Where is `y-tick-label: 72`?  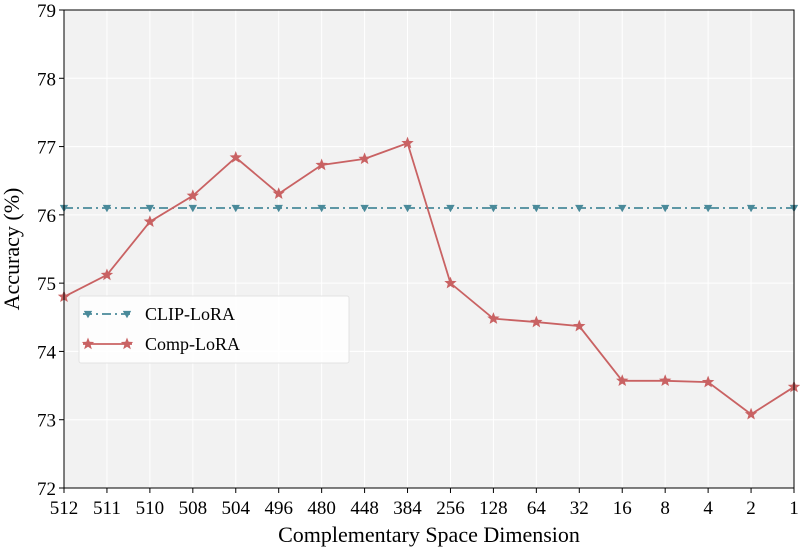 y-tick-label: 72 is located at coordinates (46, 489).